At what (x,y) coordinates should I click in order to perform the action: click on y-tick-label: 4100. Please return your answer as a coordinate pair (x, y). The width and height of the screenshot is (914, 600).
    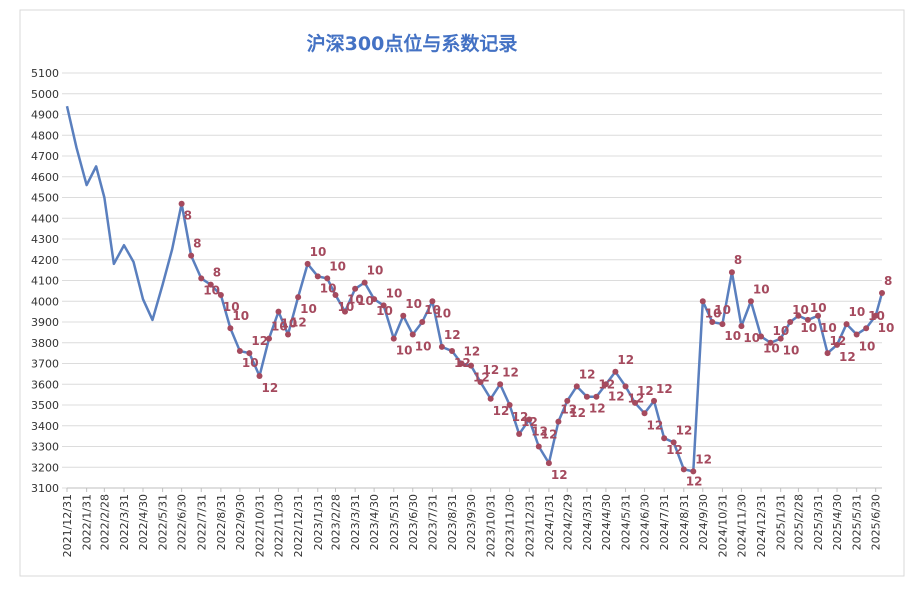
    Looking at the image, I should click on (45, 281).